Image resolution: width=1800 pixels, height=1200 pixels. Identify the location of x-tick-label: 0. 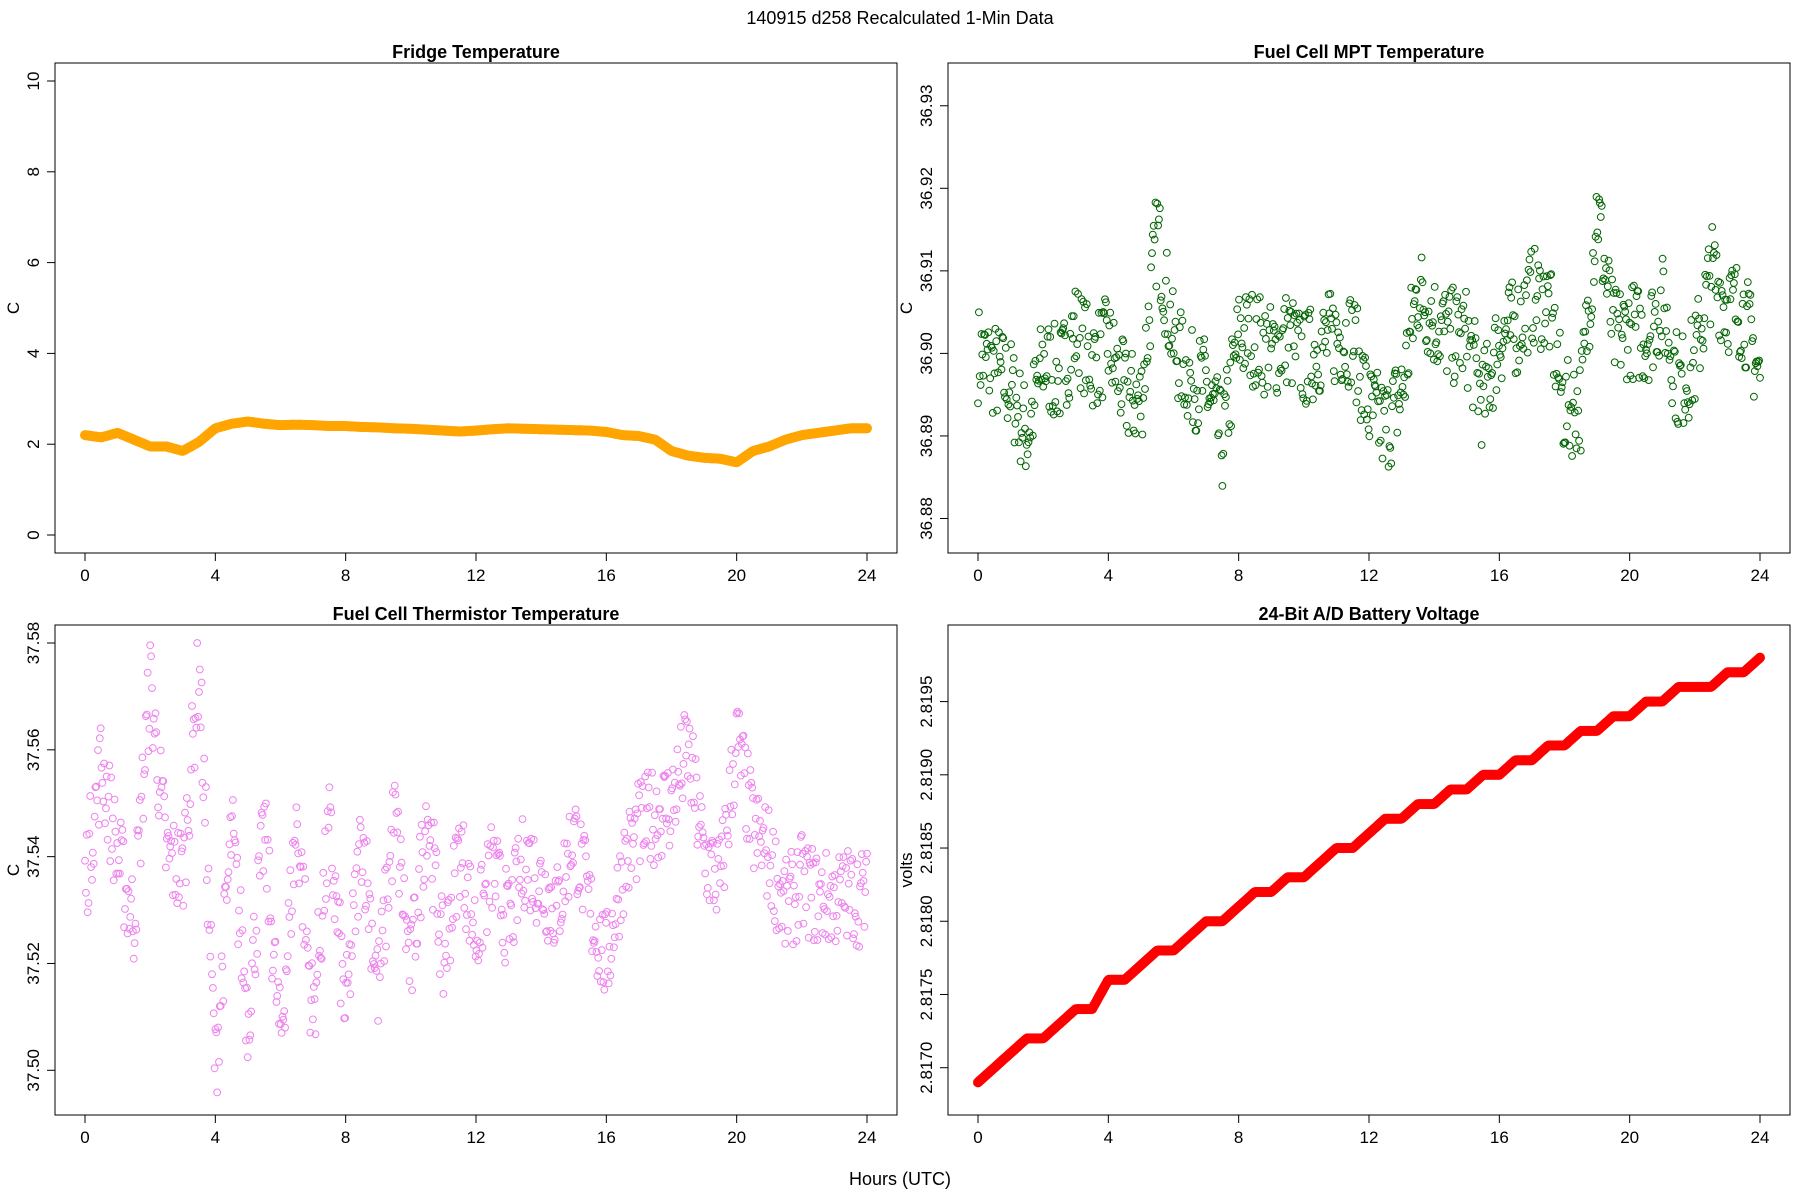
(977, 575).